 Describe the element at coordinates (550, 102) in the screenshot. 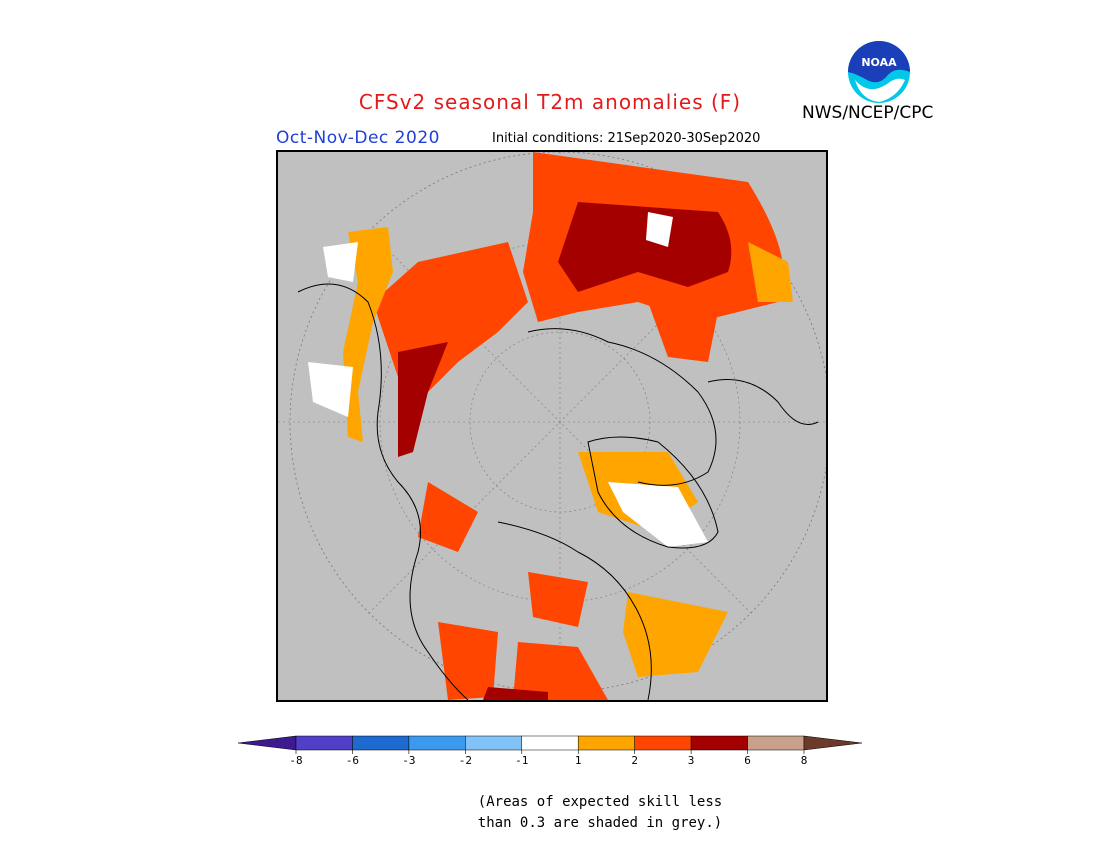

I see `chart-title: CFSv2 seasonal T2m anomalies (F)` at that location.